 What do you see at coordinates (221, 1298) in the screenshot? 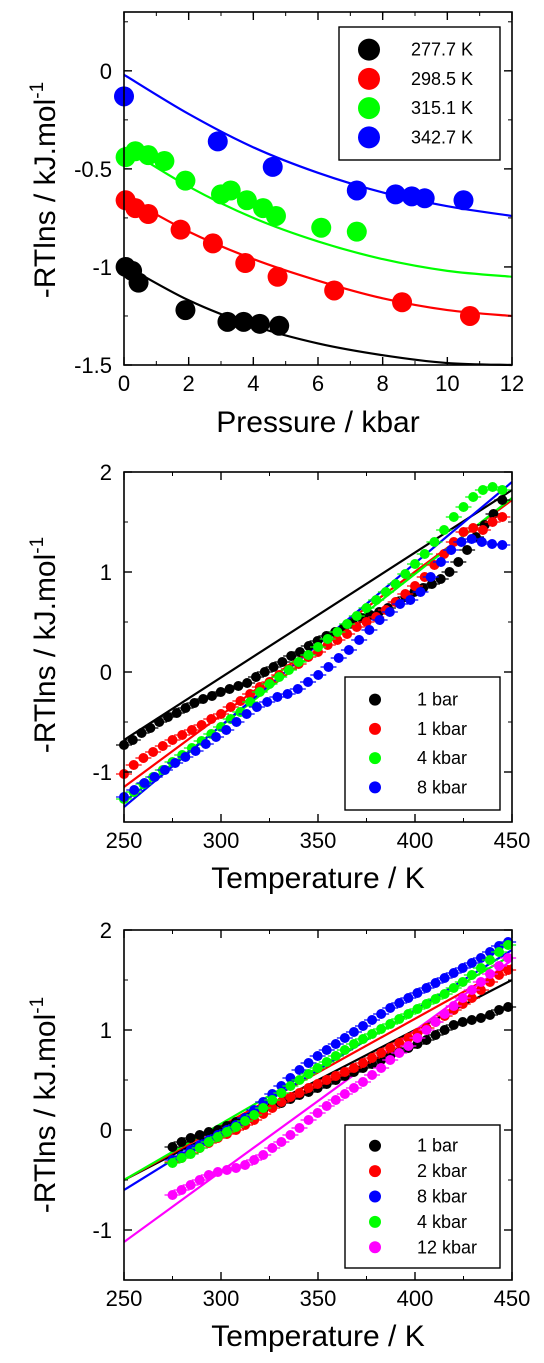
I see `x-tick-label: 300` at bounding box center [221, 1298].